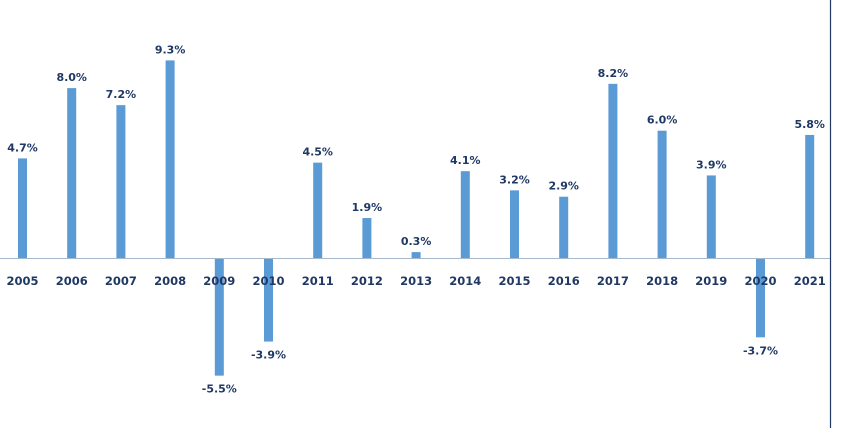 The width and height of the screenshot is (844, 428). I want to click on value-label-2006: 8.0%, so click(71, 77).